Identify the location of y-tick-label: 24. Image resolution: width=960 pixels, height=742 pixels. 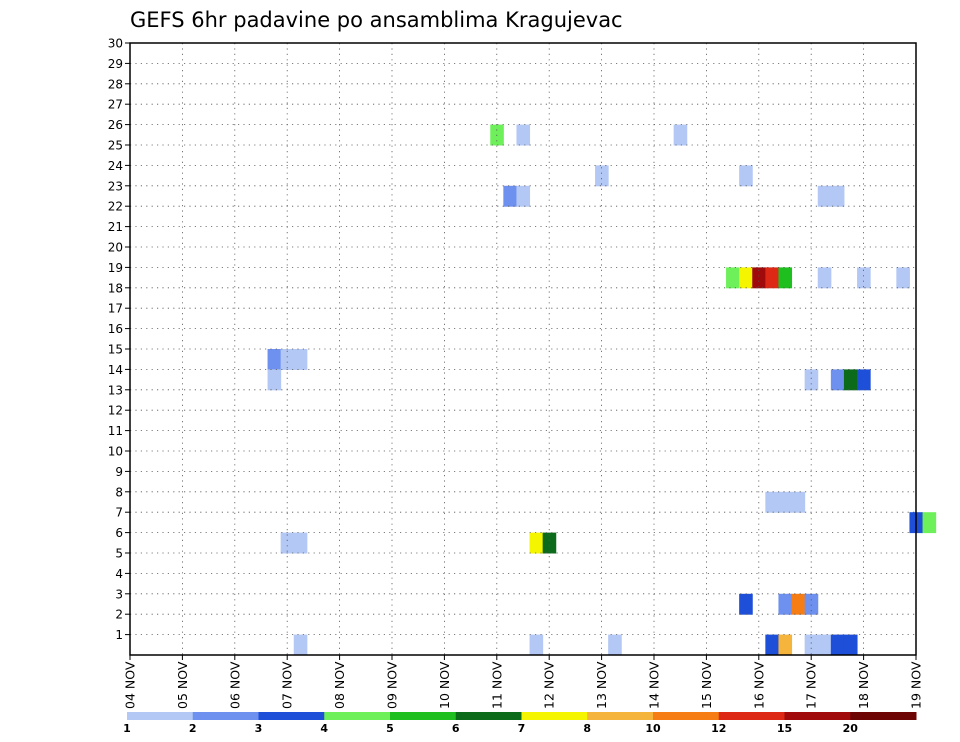
(115, 166).